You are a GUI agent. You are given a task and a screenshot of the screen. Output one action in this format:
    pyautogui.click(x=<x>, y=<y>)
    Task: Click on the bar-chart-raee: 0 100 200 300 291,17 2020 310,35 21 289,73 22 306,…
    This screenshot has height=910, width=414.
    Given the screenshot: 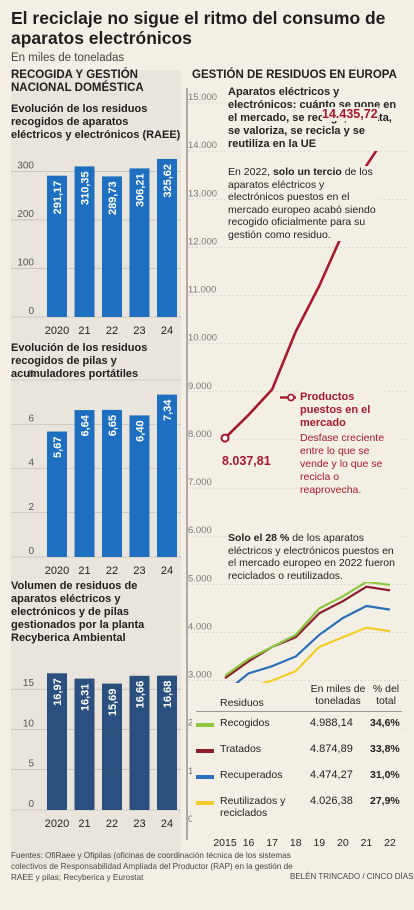 What is the action you would take?
    pyautogui.click(x=96, y=247)
    